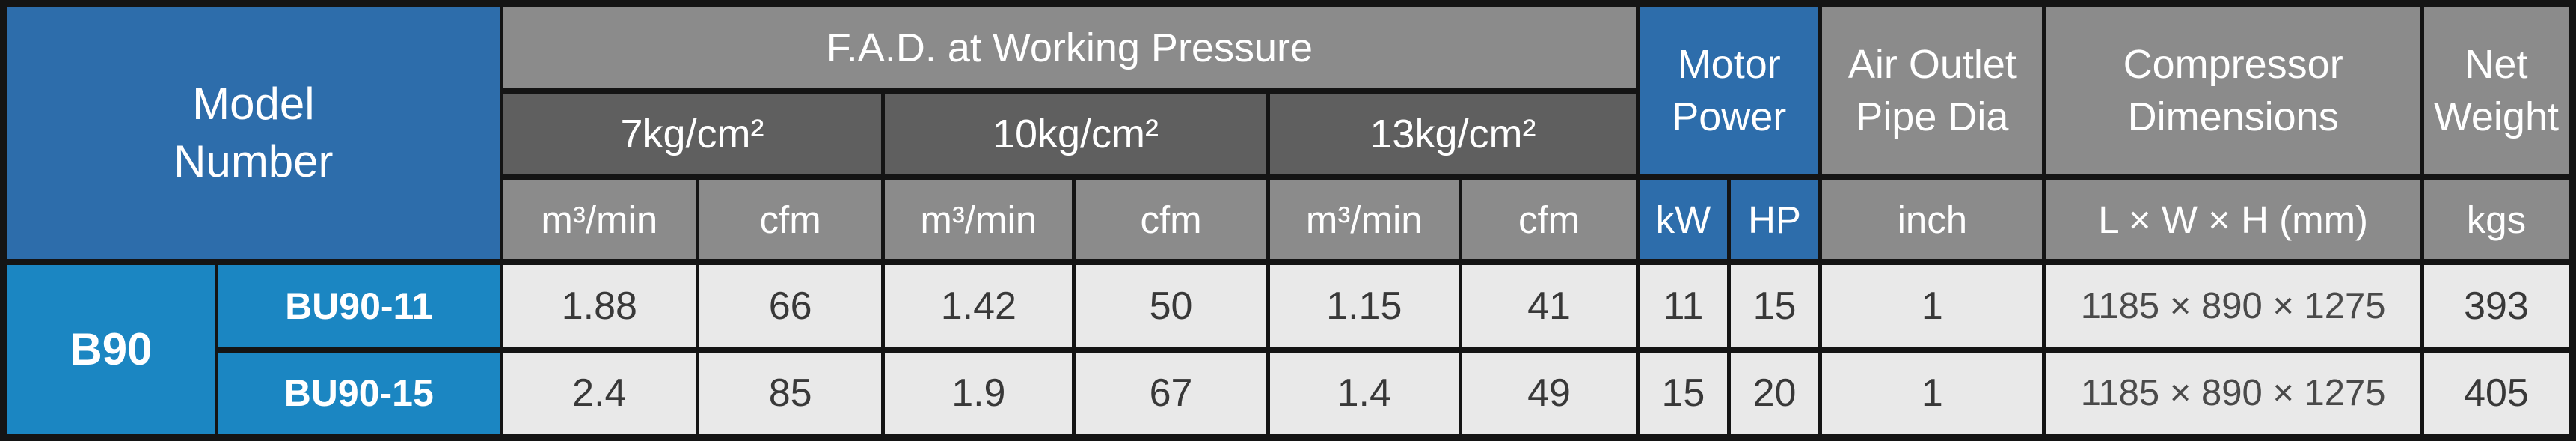 This screenshot has height=441, width=2576. Describe the element at coordinates (2497, 90) in the screenshot. I see `header-net-weight: Net Weight` at that location.